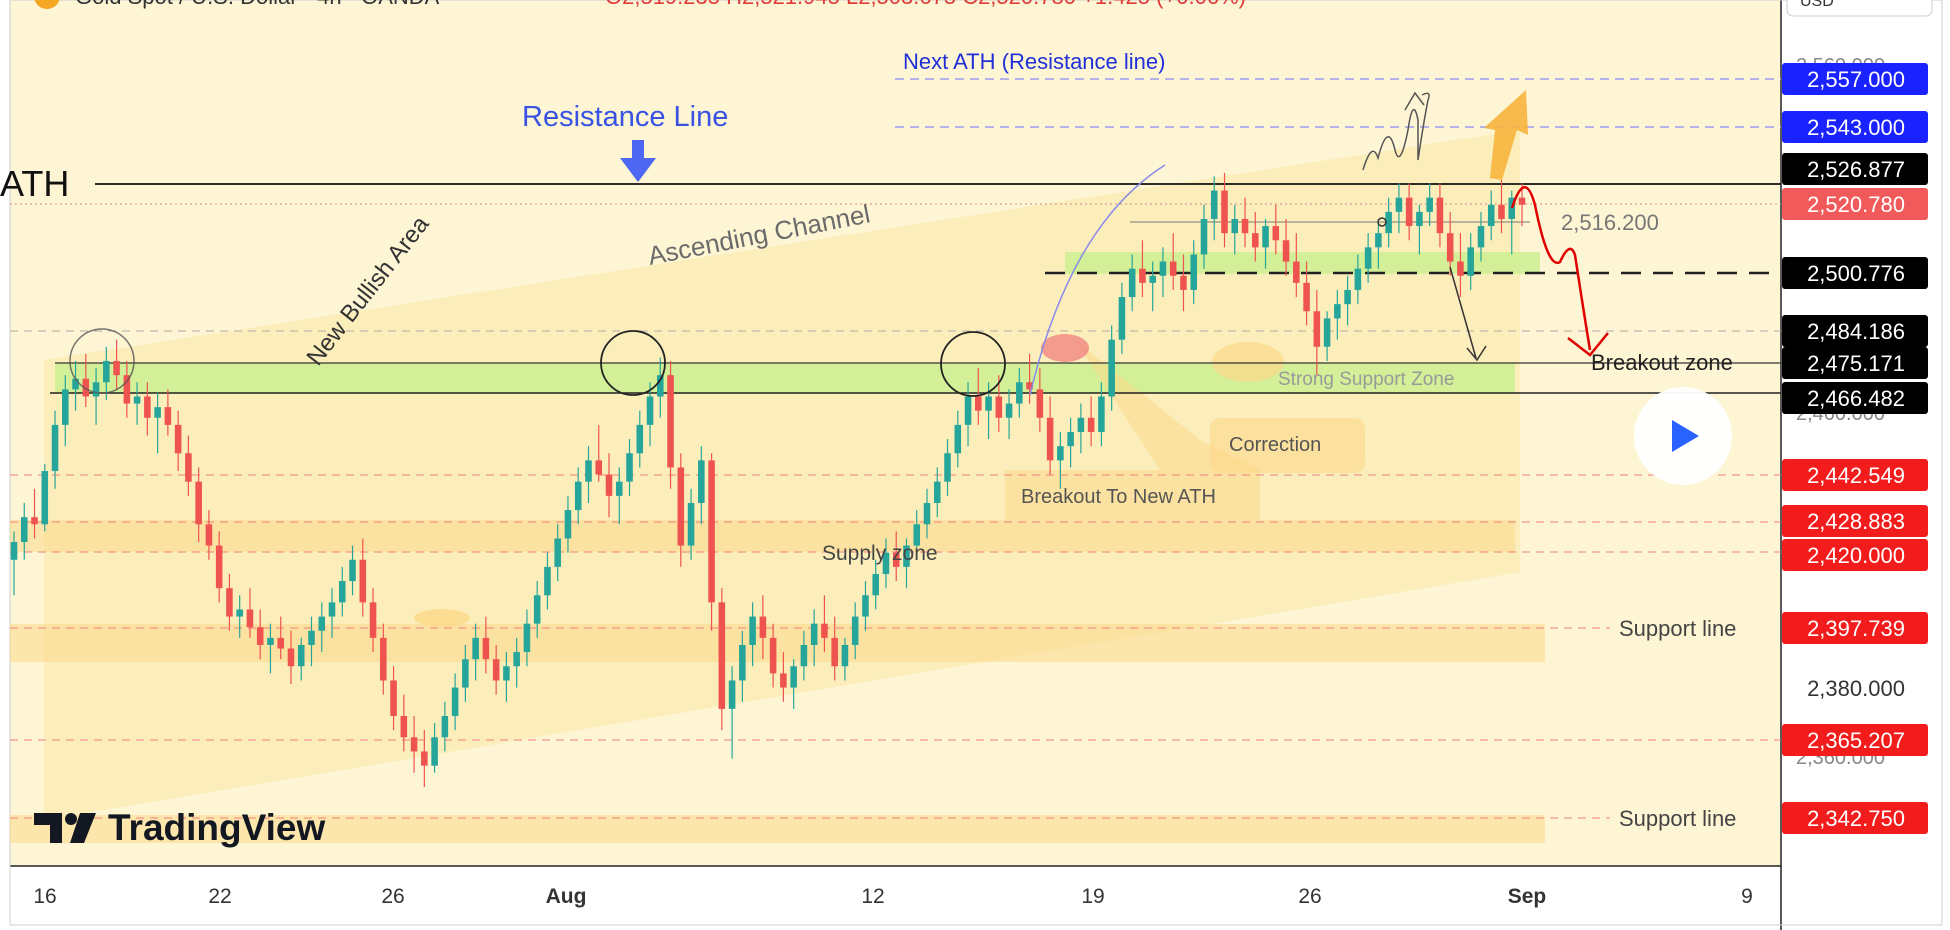  Describe the element at coordinates (1476, 353) in the screenshot. I see `thin-arrowhead-icon` at that location.